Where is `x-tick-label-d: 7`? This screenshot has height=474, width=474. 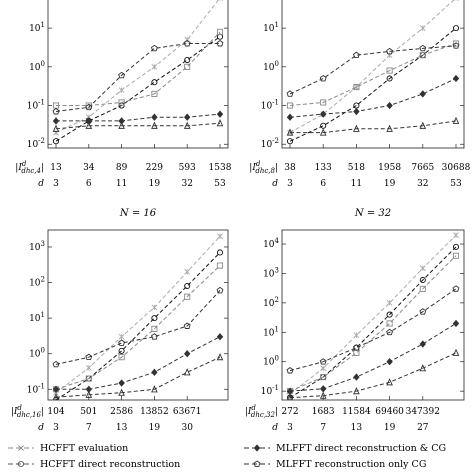 x-tick-label-d: 7 is located at coordinates (89, 428).